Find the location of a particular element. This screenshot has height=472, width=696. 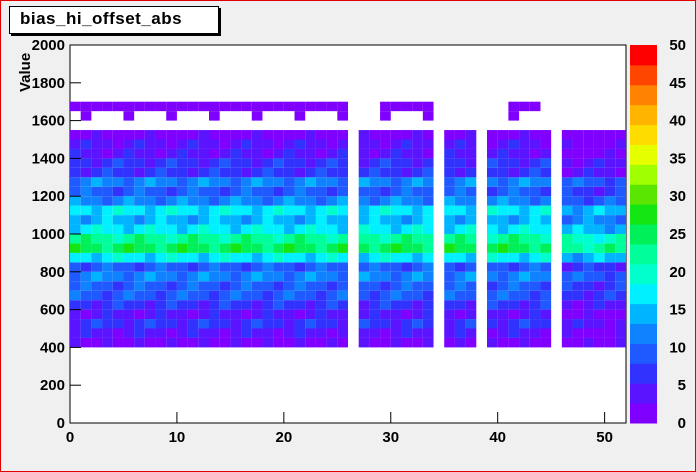

colorbar-swatch is located at coordinates (643, 55).